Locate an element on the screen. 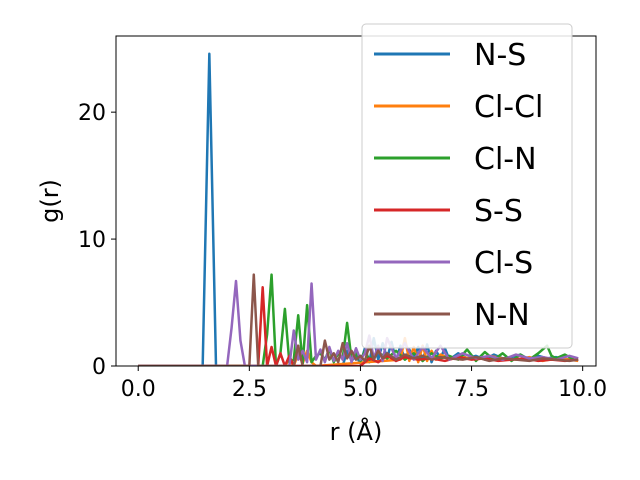 Image resolution: width=640 pixels, height=480 pixels. legend-label-cl-cl: Cl-Cl is located at coordinates (508, 107).